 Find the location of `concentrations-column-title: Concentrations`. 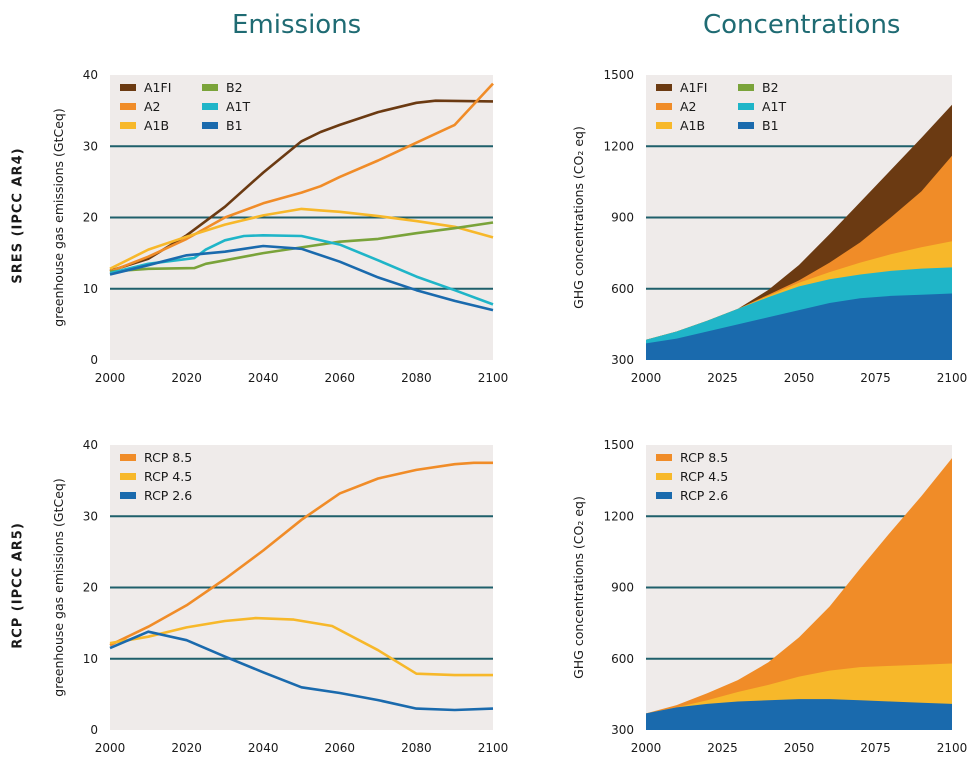

concentrations-column-title: Concentrations is located at coordinates (802, 25).